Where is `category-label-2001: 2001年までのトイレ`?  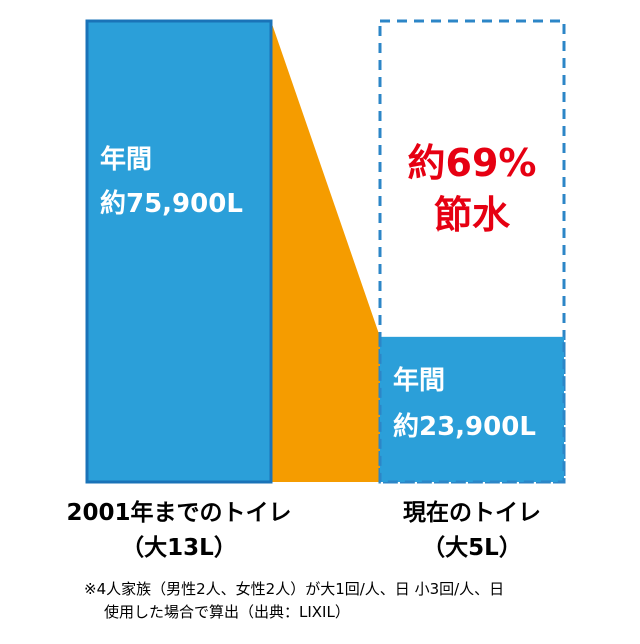 category-label-2001: 2001年までのトイレ is located at coordinates (178, 512).